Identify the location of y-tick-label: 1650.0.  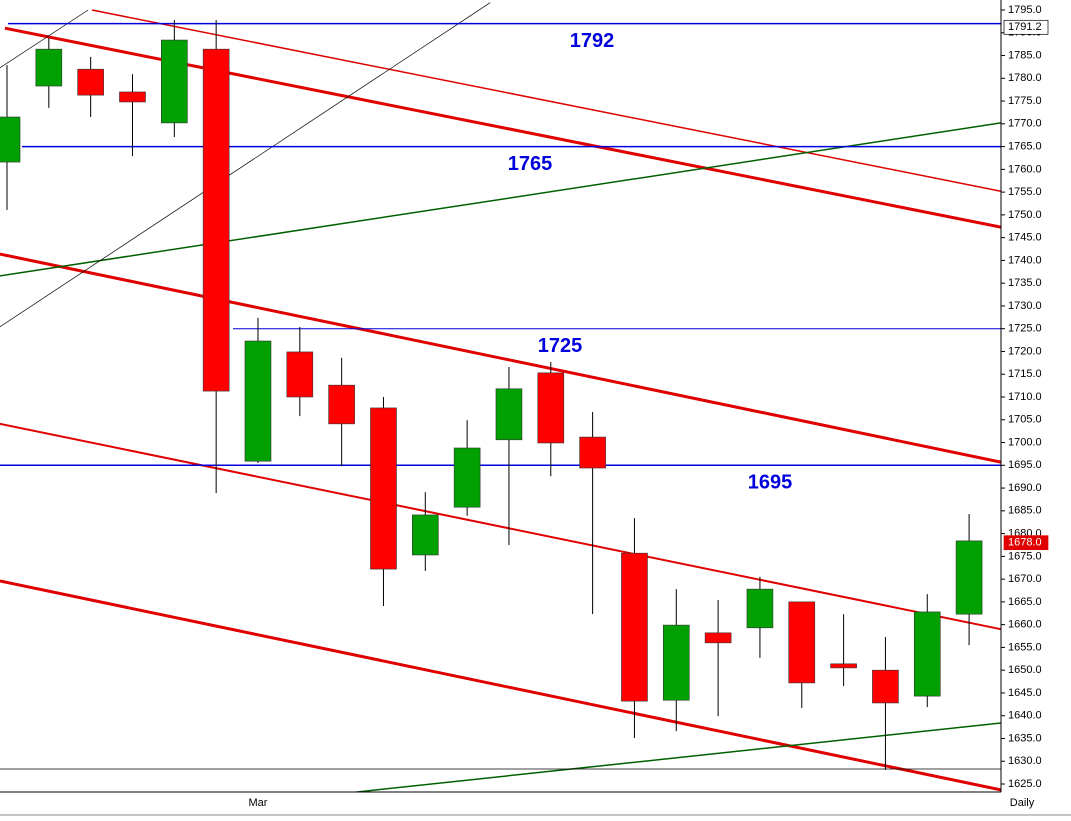
(1025, 670).